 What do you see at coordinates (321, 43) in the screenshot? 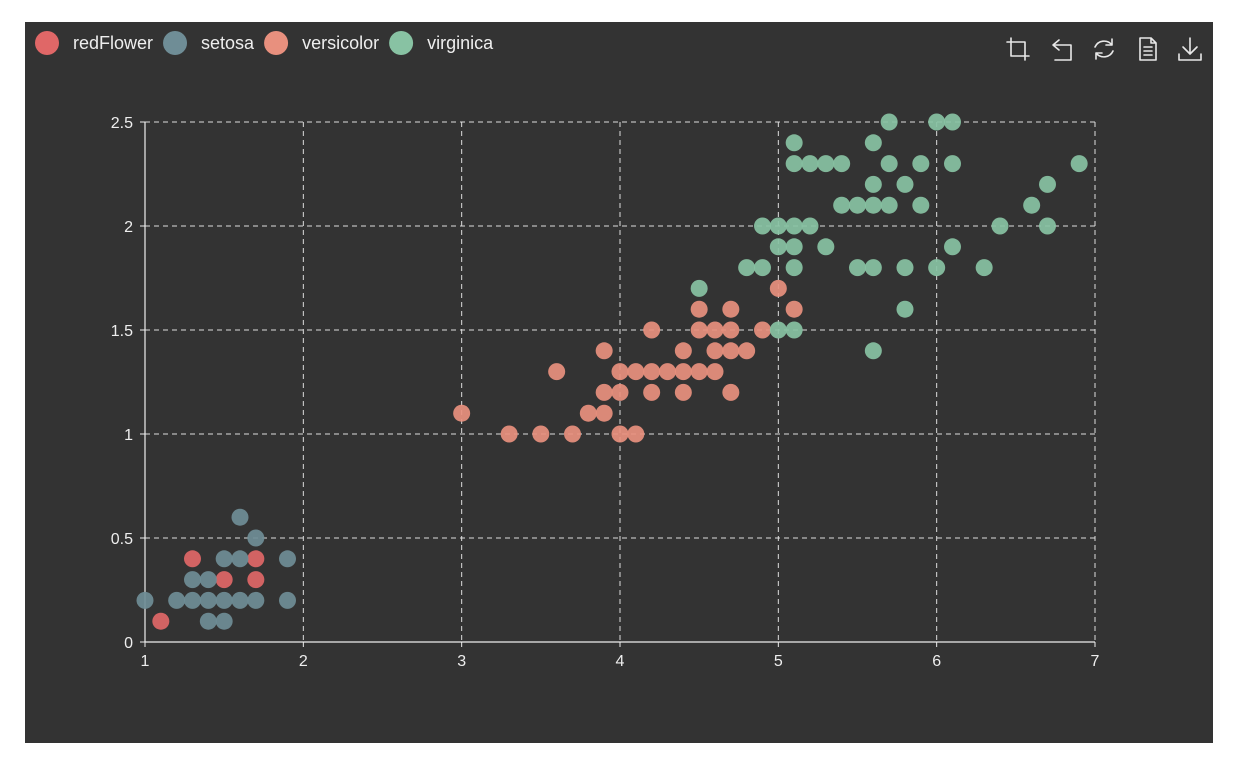
I see `legend-item-versicolor: versicolor` at bounding box center [321, 43].